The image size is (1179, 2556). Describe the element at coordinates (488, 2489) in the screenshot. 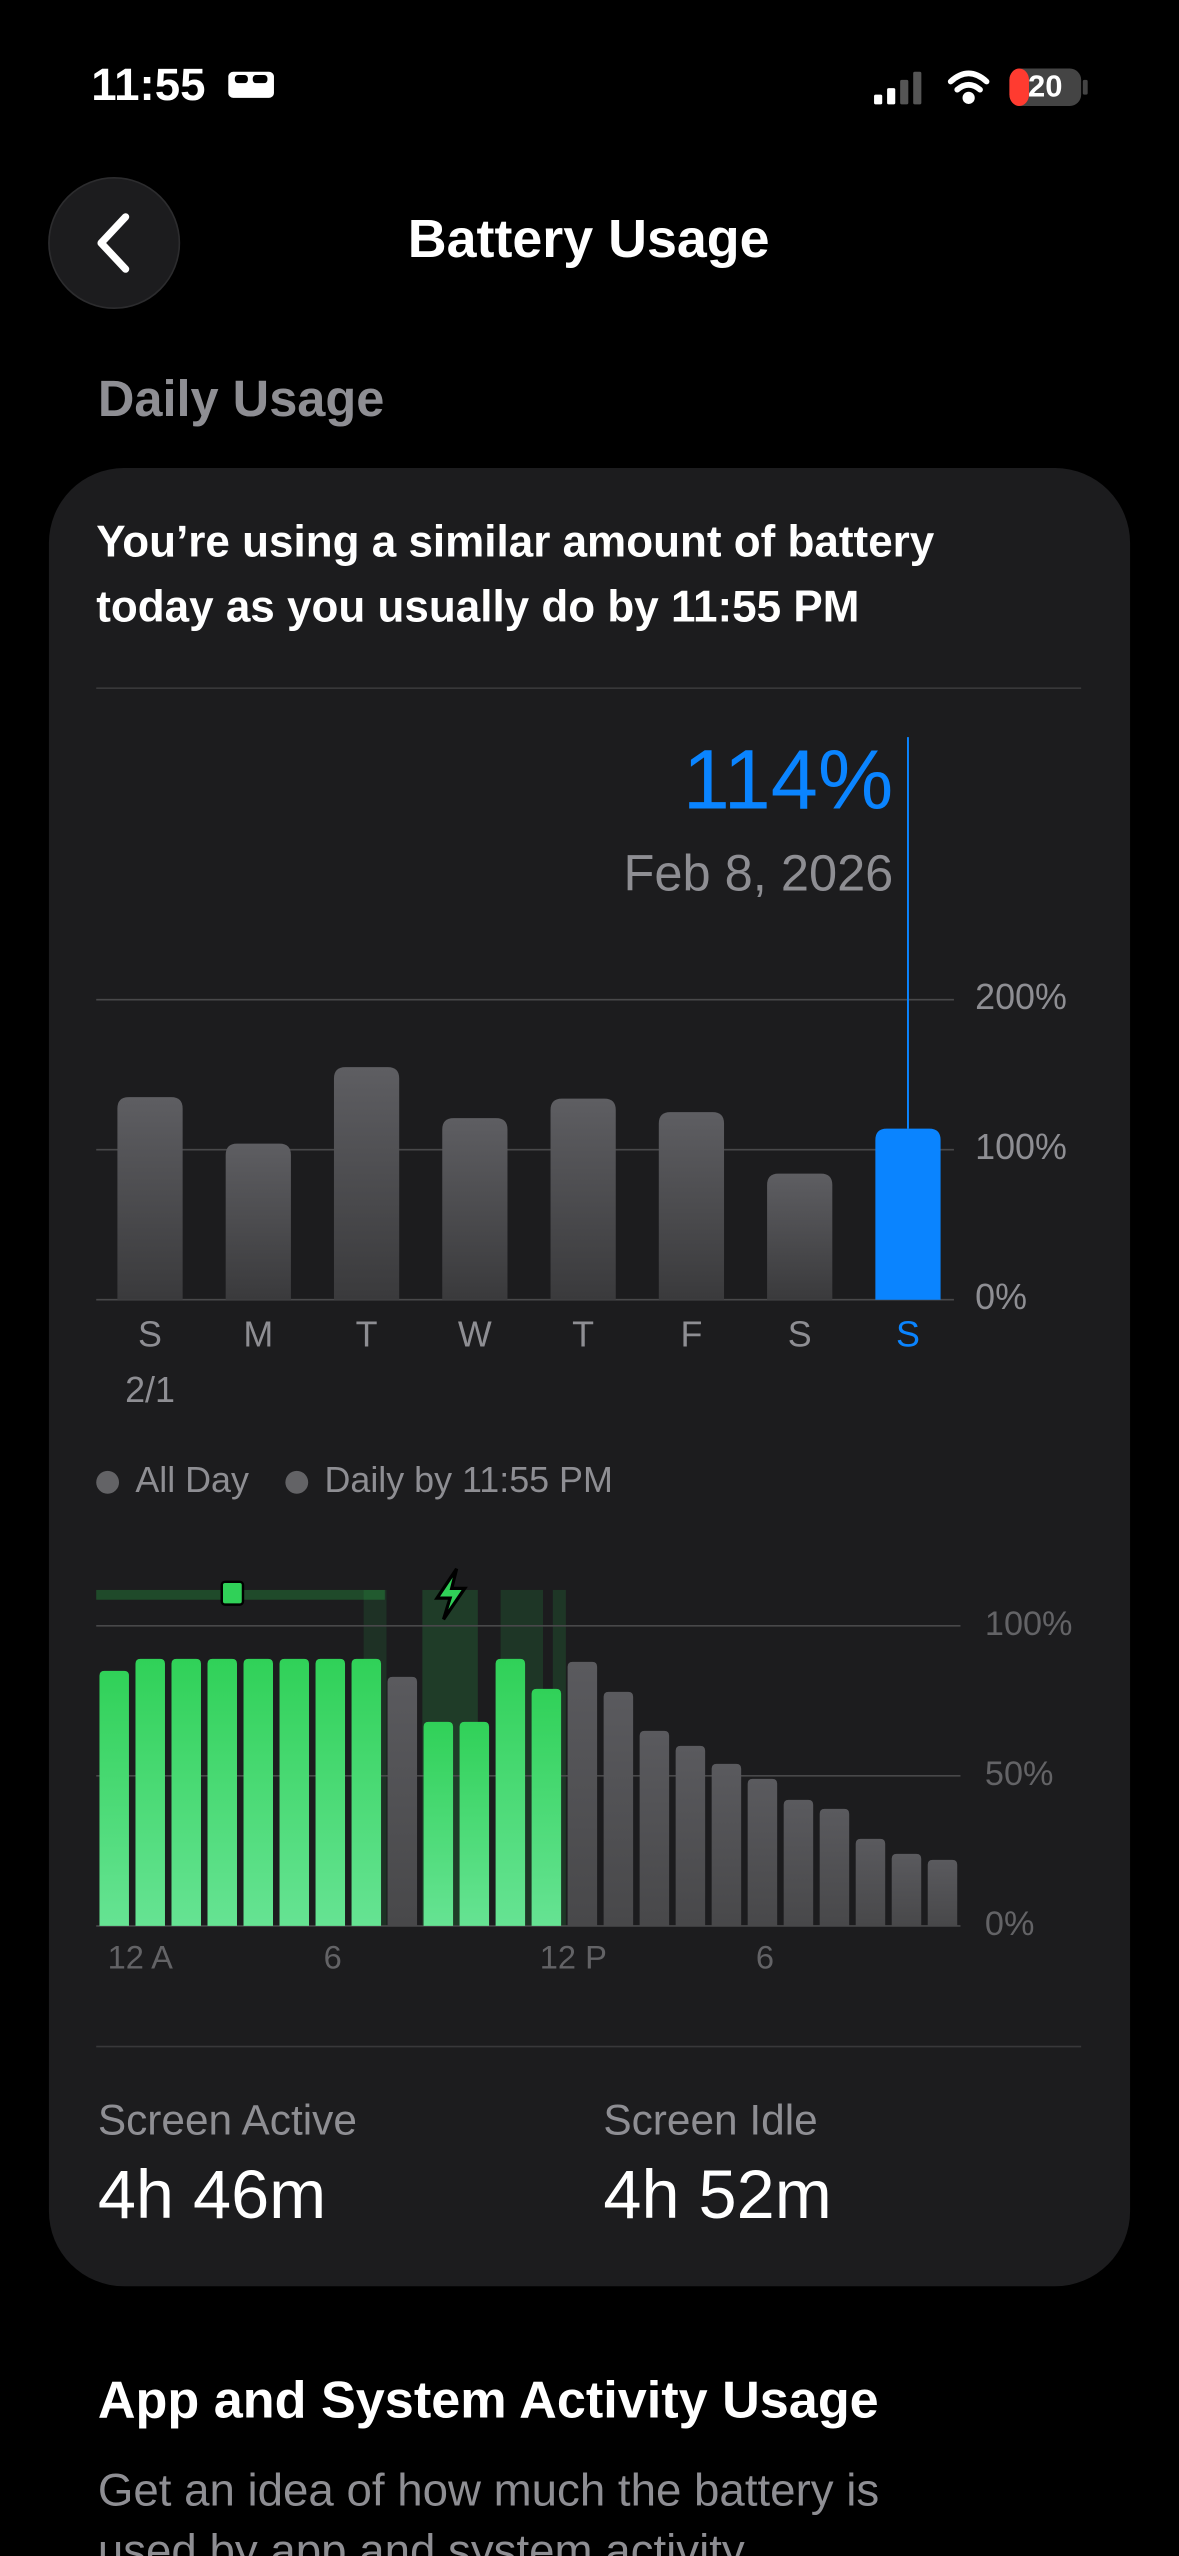

I see `activity-text: Get an idea of how much the battery is` at that location.